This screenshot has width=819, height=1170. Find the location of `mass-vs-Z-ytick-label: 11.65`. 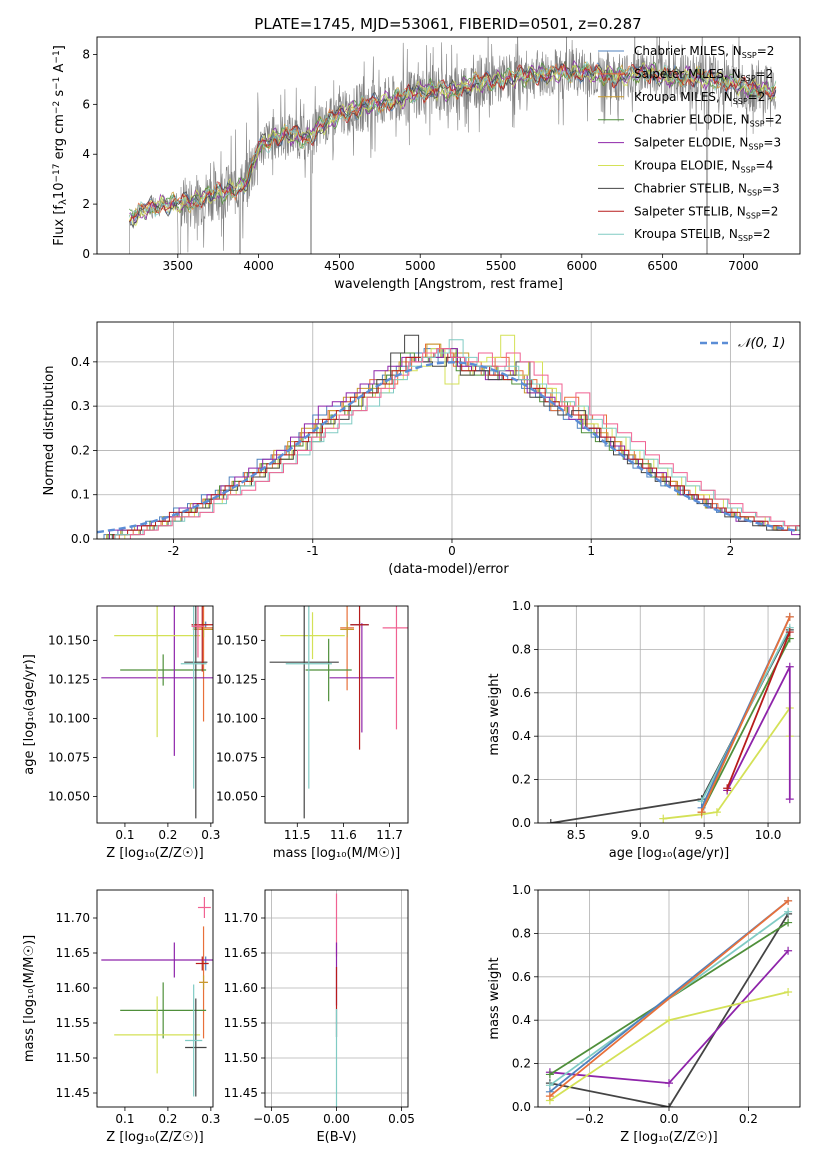

mass-vs-Z-ytick-label: 11.65 is located at coordinates (73, 953).